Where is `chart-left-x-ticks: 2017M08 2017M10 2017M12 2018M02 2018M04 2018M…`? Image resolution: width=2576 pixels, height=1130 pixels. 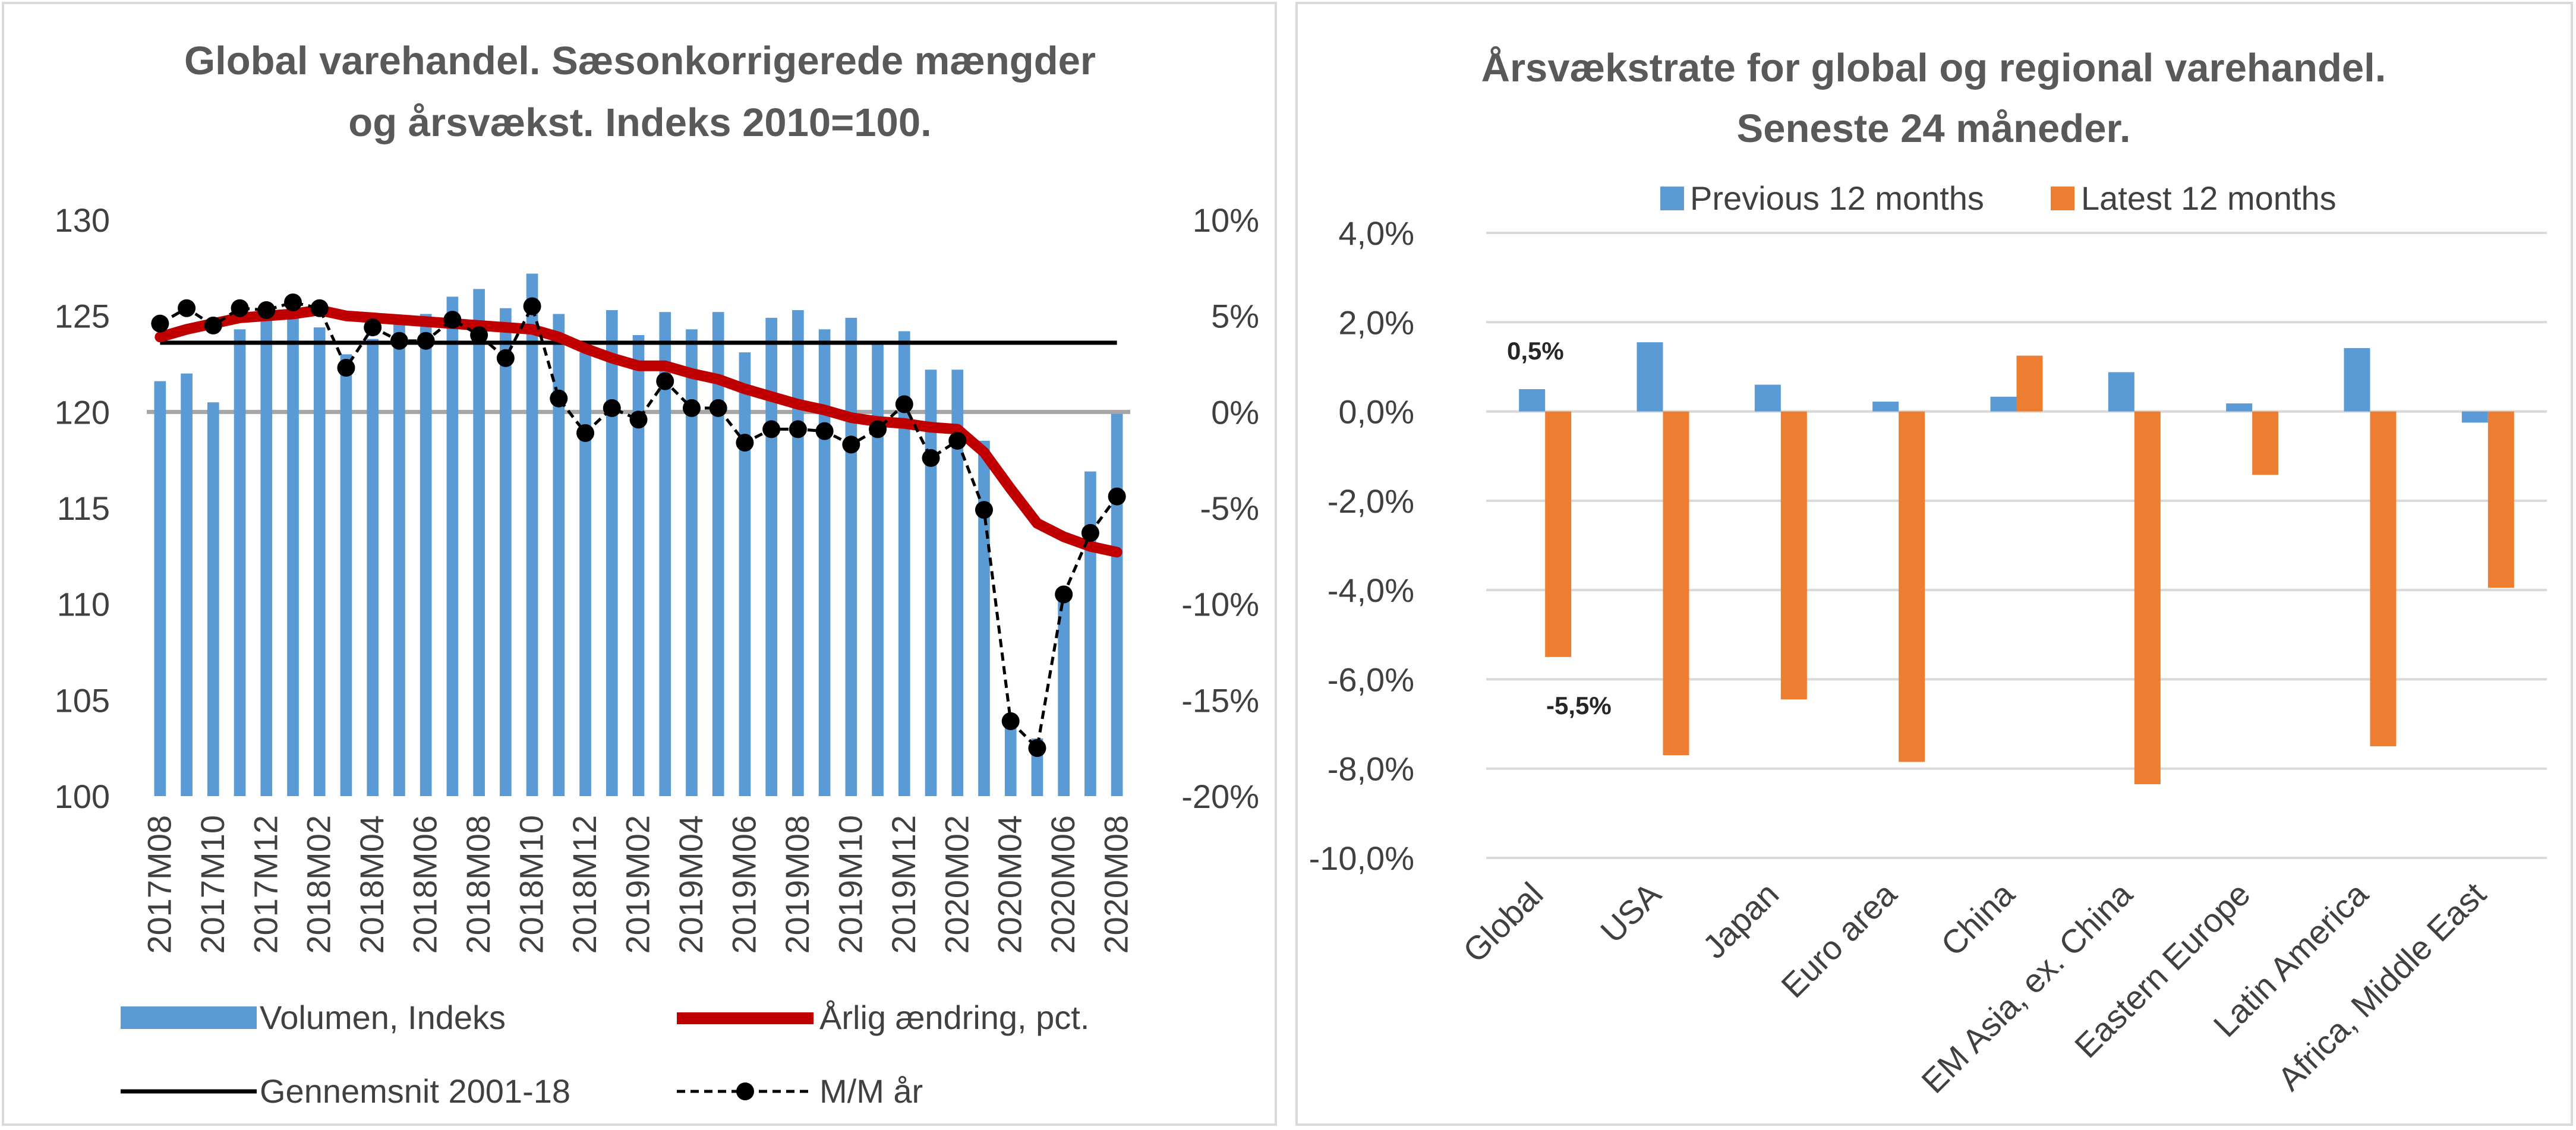 chart-left-x-ticks: 2017M08 2017M10 2017M12 2018M02 2018M04 2018M… is located at coordinates (637, 884).